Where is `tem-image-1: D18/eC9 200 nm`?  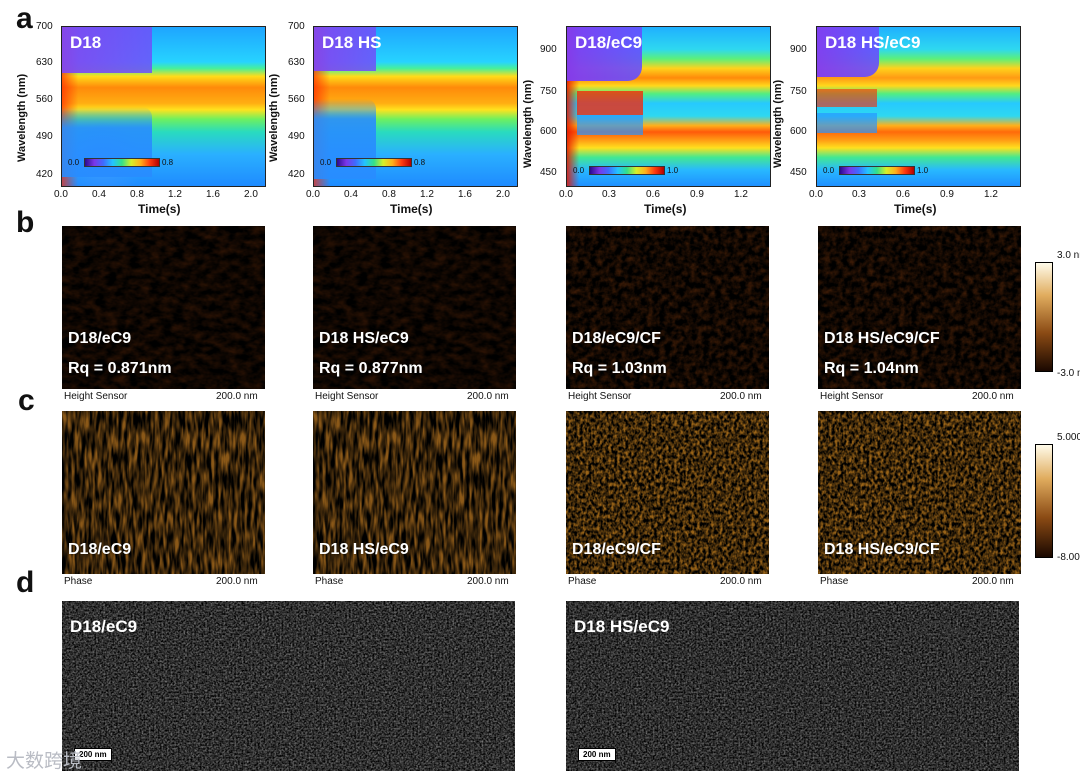 tem-image-1: D18/eC9 200 nm is located at coordinates (288, 686).